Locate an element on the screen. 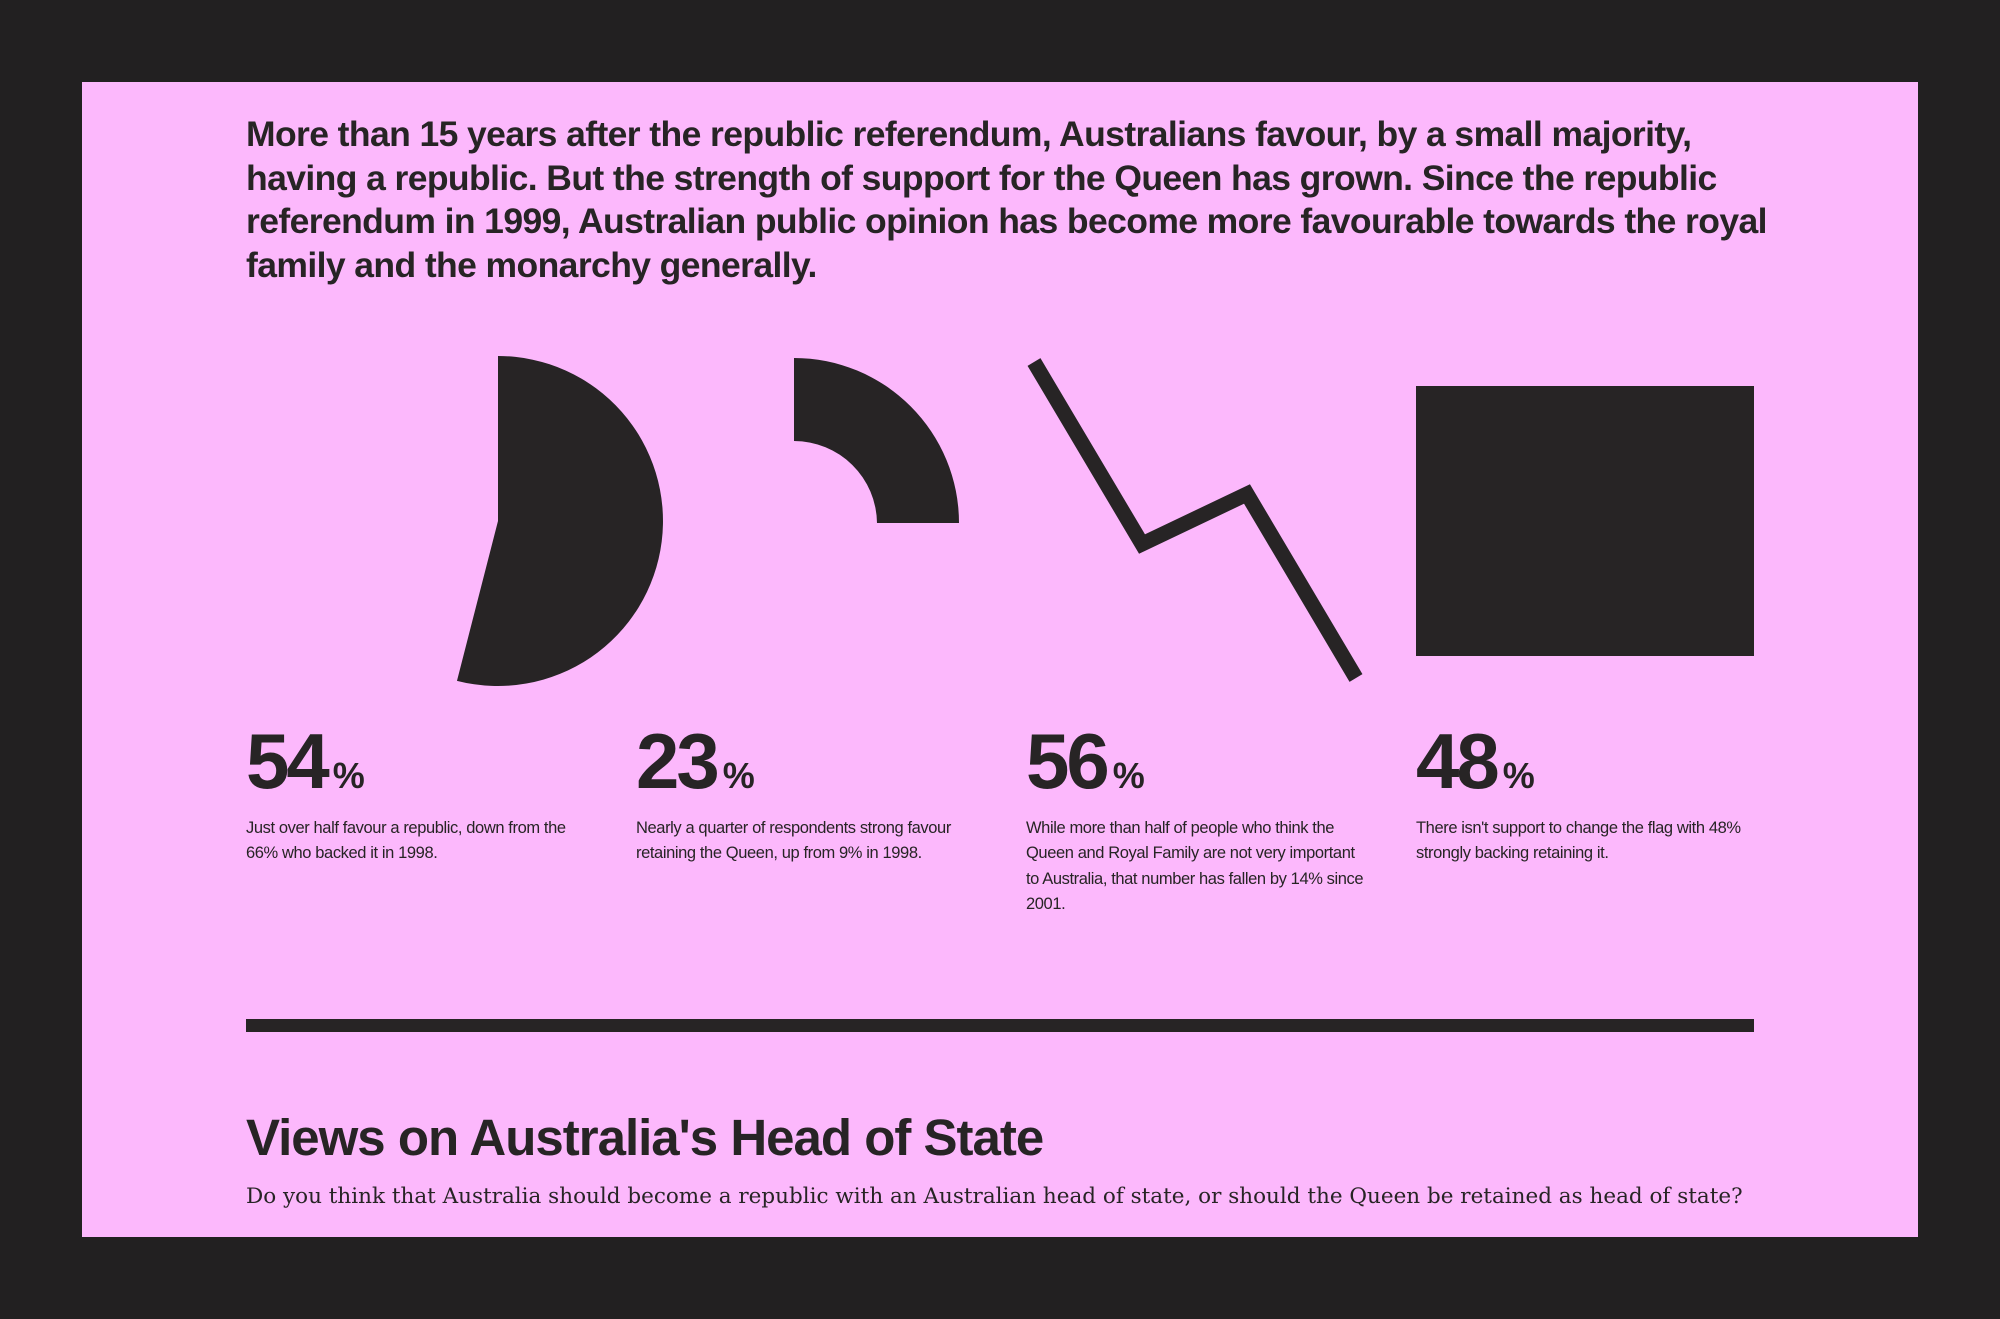  stat-number: 48 is located at coordinates (1458, 761).